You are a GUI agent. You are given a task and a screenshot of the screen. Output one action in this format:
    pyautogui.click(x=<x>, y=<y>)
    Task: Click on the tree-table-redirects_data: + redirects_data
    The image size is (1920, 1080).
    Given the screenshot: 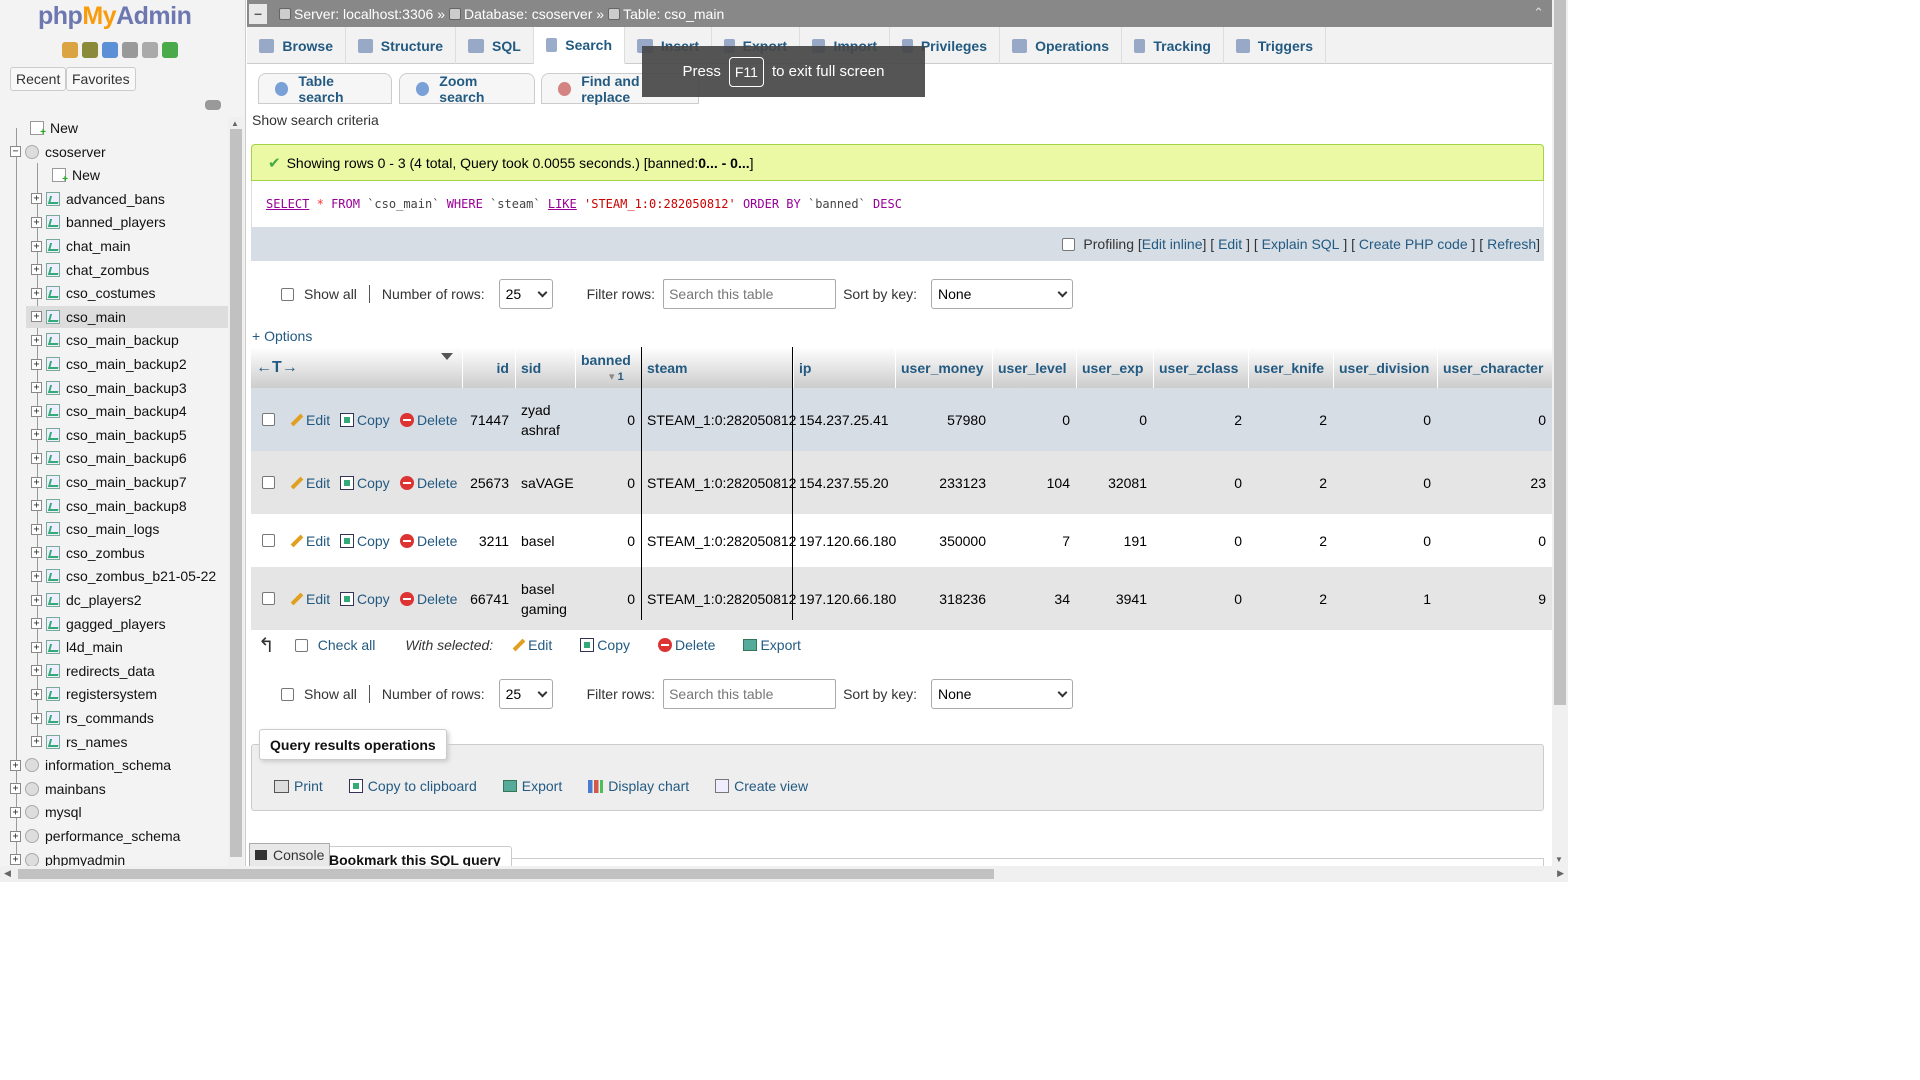 What is the action you would take?
    pyautogui.click(x=93, y=671)
    